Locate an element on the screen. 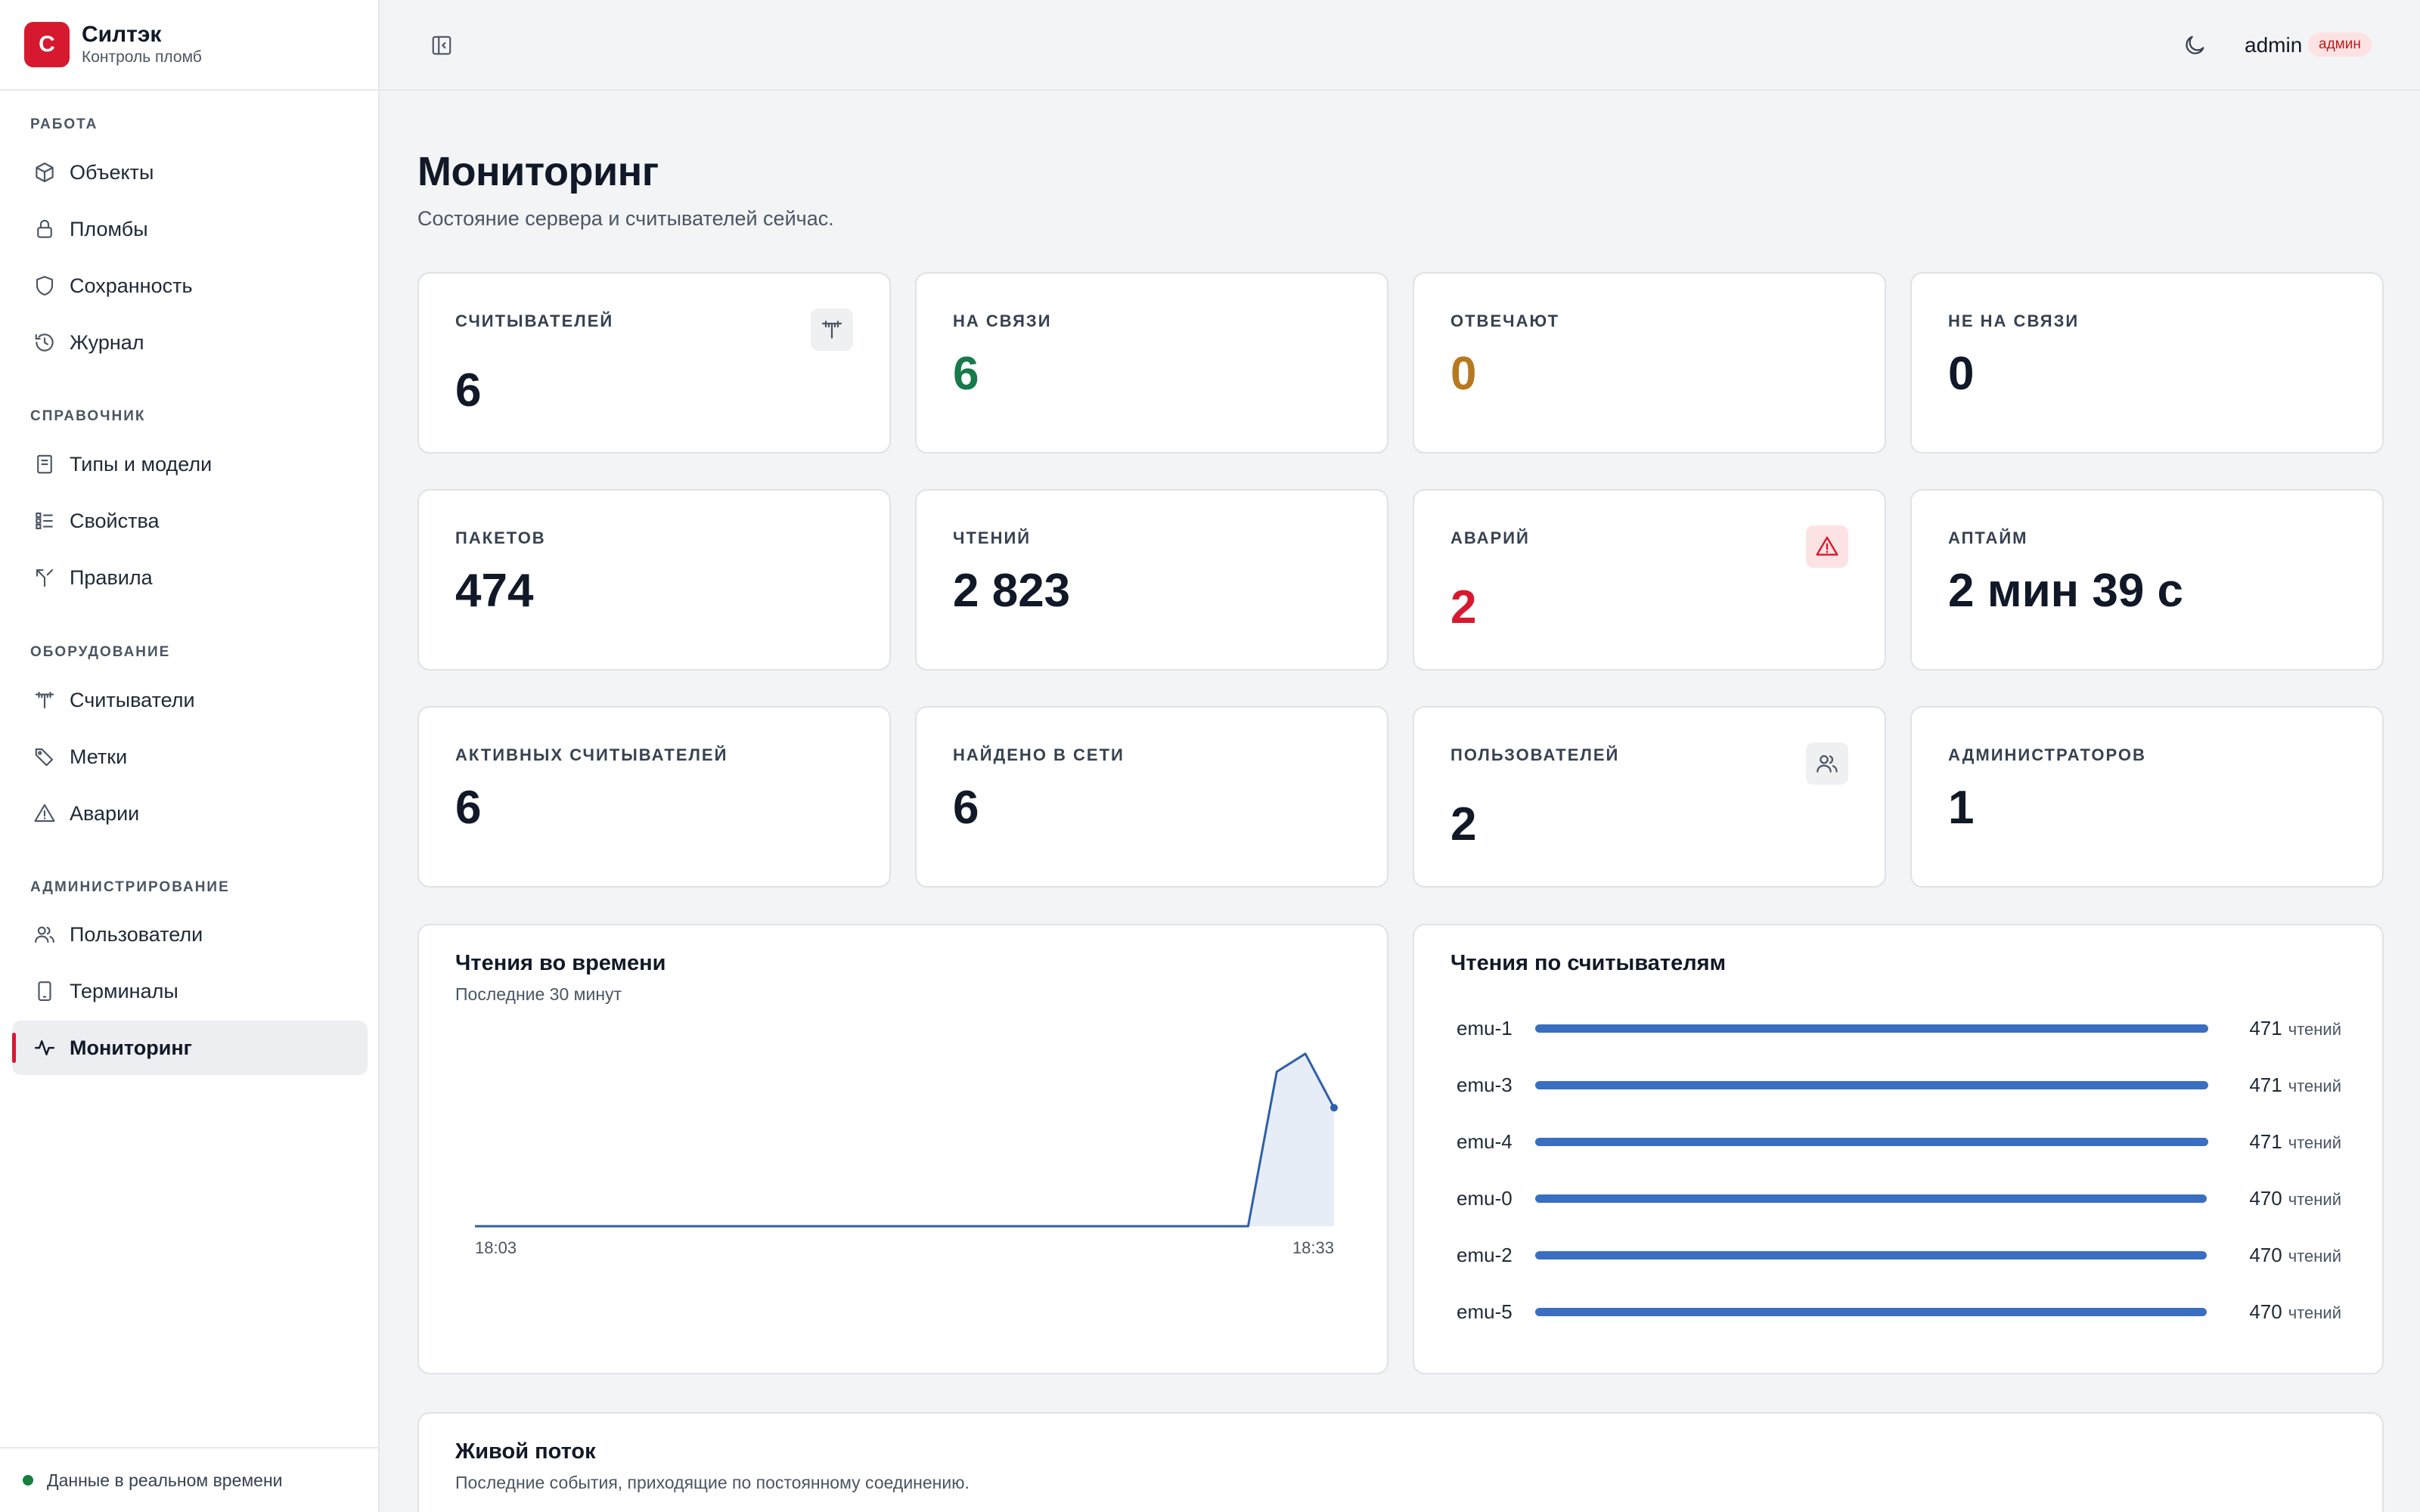  chart-area-fill is located at coordinates (904, 1139).